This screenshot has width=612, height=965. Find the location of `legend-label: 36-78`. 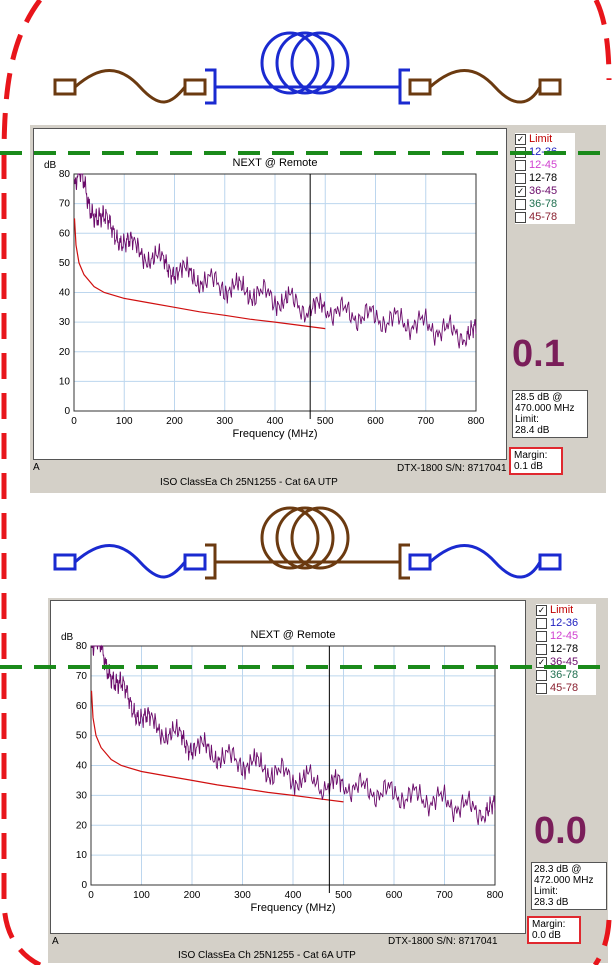

legend-label: 36-78 is located at coordinates (564, 675).